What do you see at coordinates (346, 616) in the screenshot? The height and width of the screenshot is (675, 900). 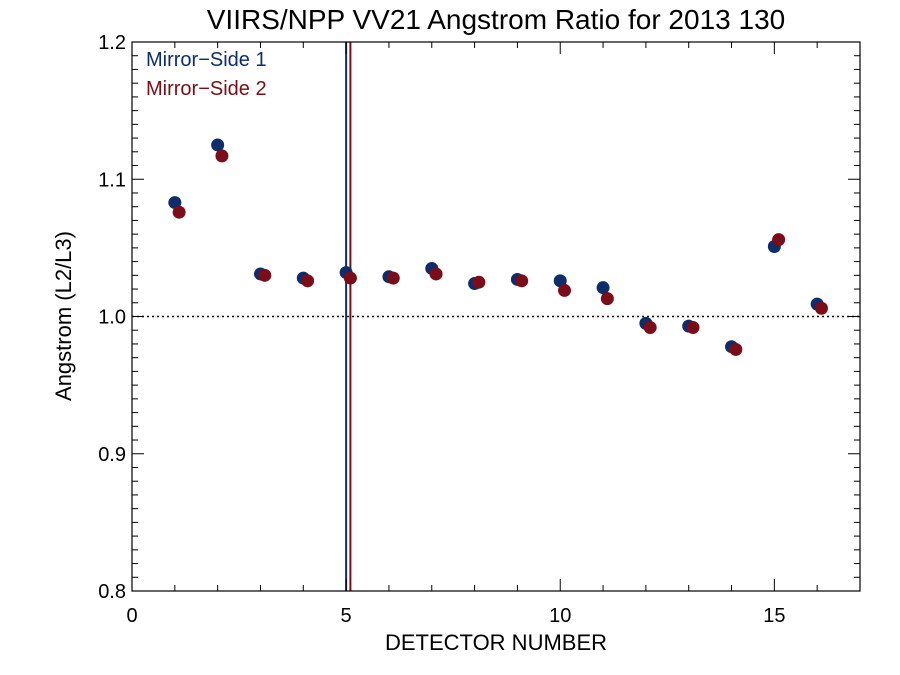 I see `x-tick-label: 5` at bounding box center [346, 616].